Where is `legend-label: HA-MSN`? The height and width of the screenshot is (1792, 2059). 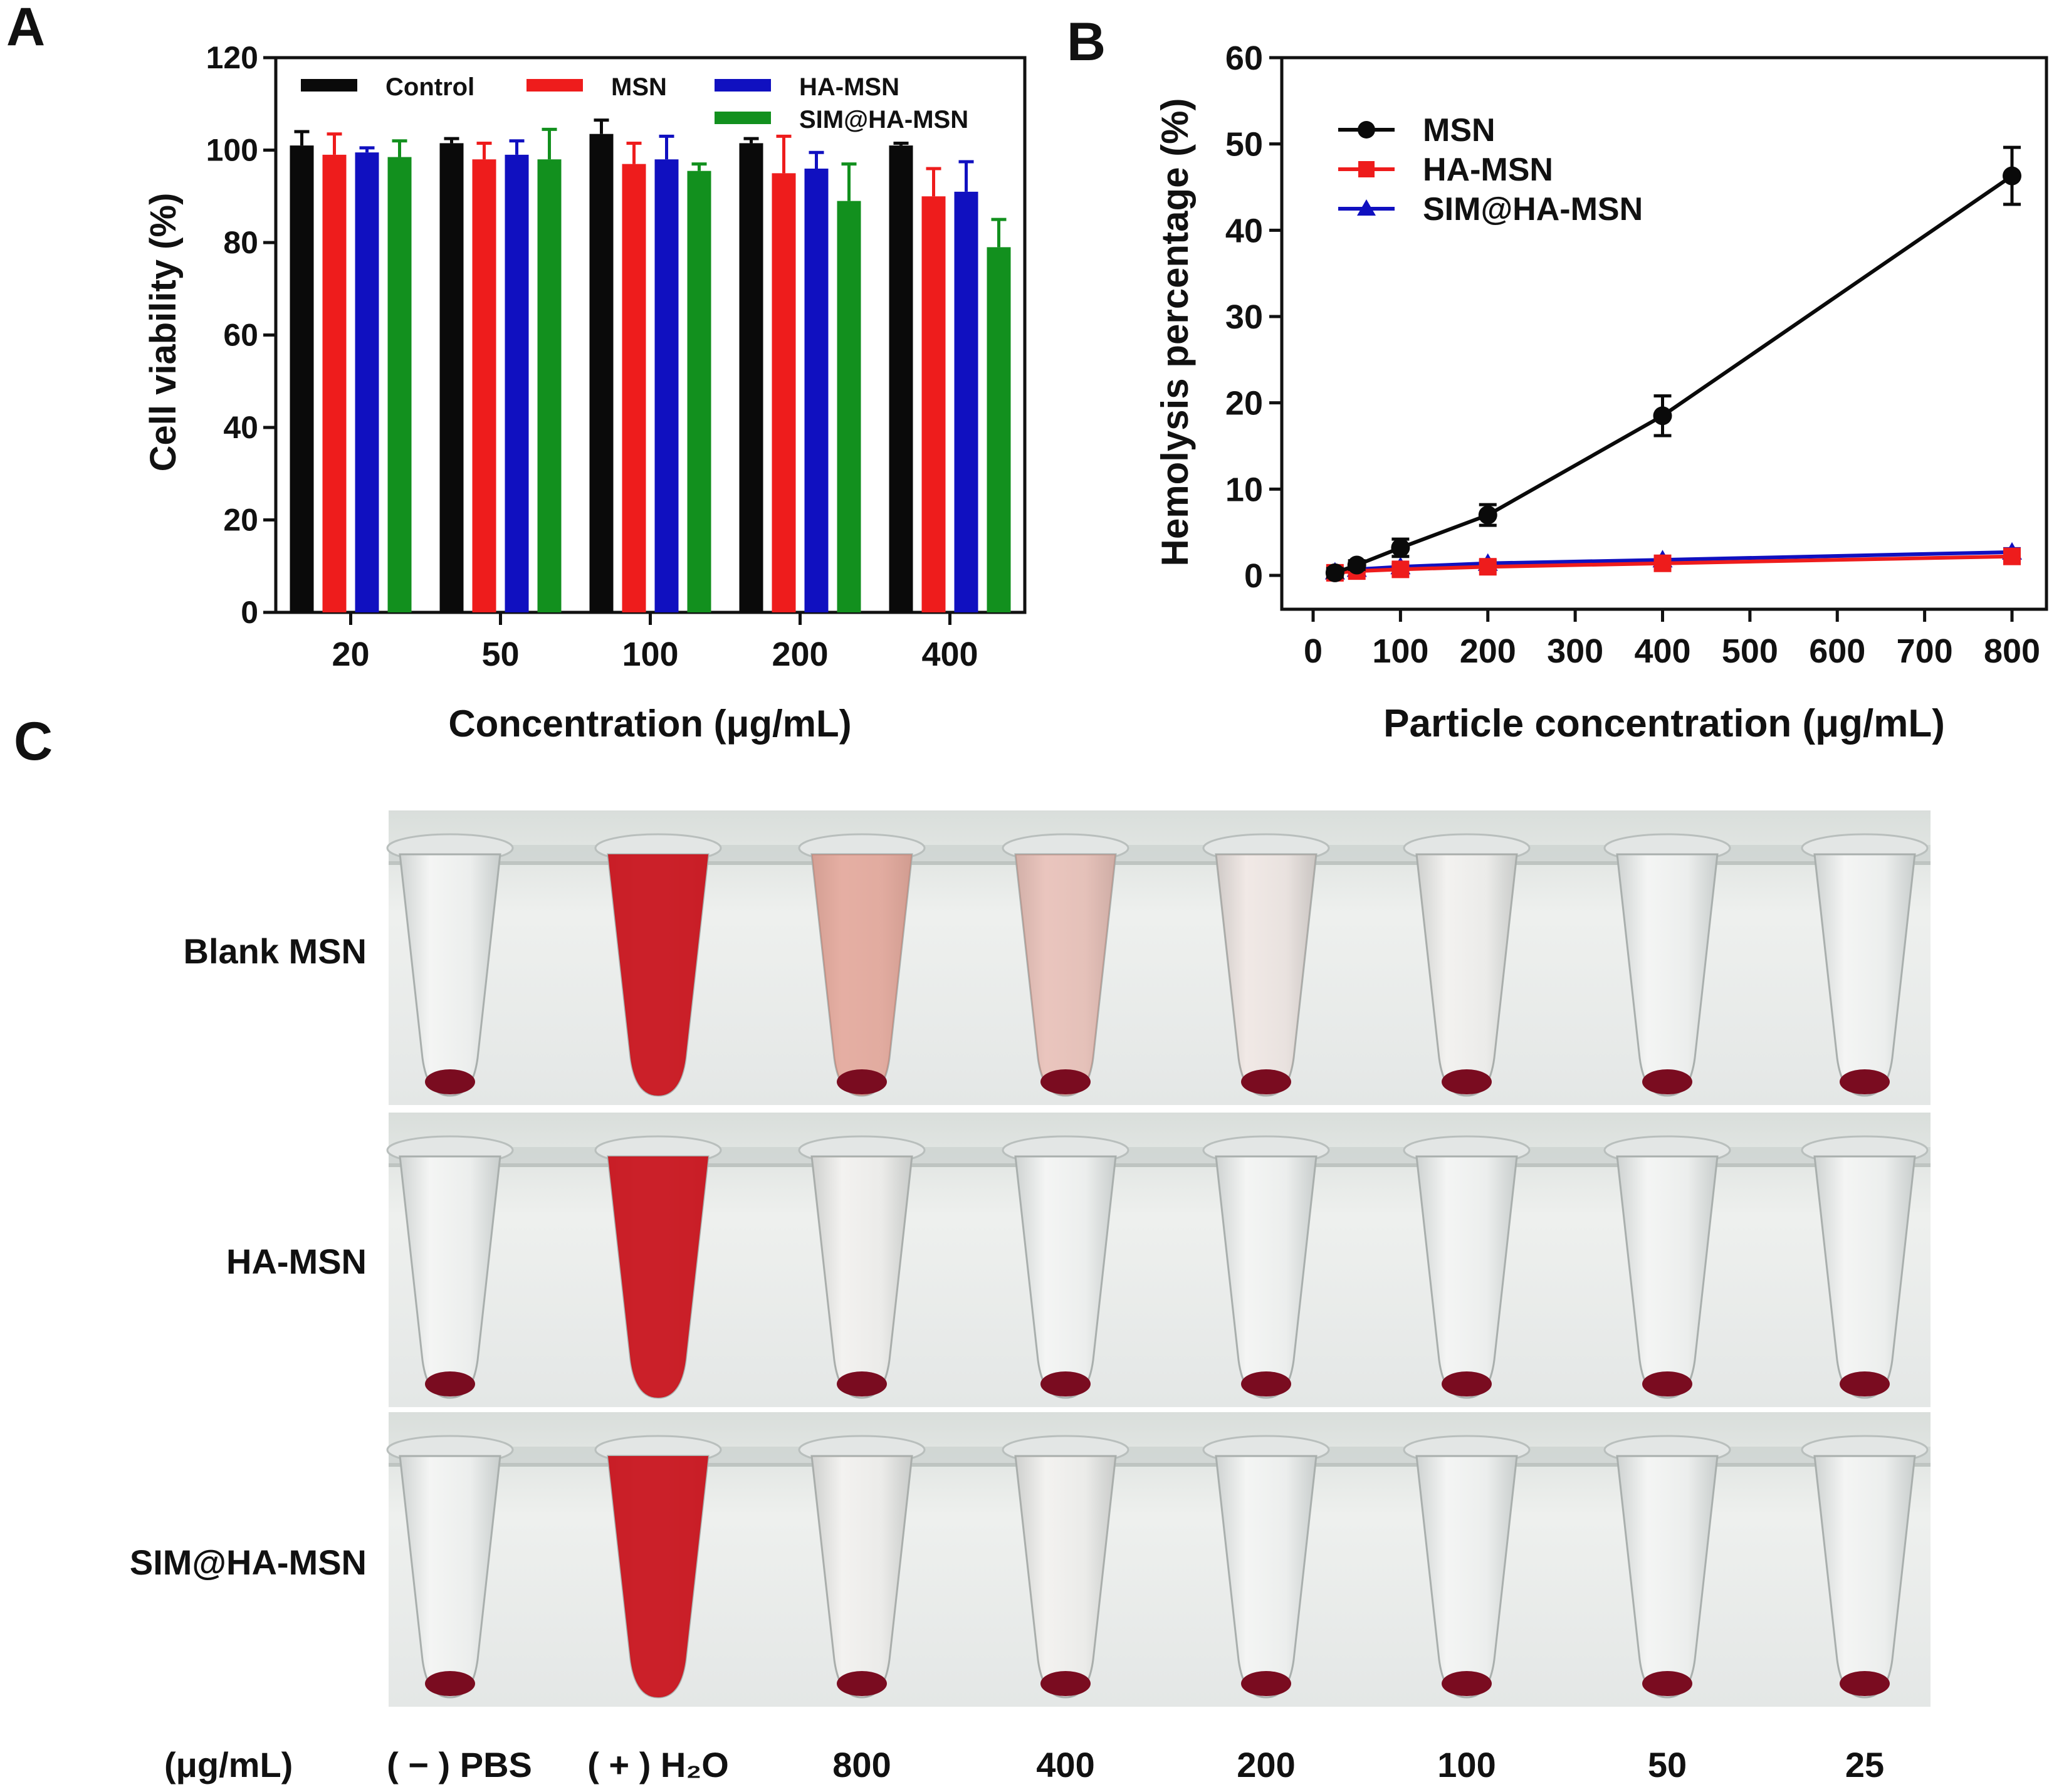
legend-label: HA-MSN is located at coordinates (849, 87).